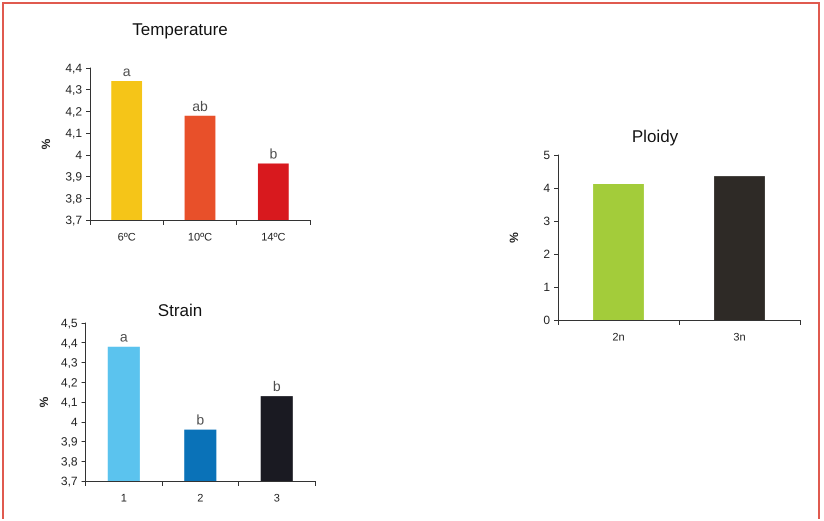 The image size is (824, 521). Describe the element at coordinates (127, 238) in the screenshot. I see `x-tick-label: 6ºC` at that location.